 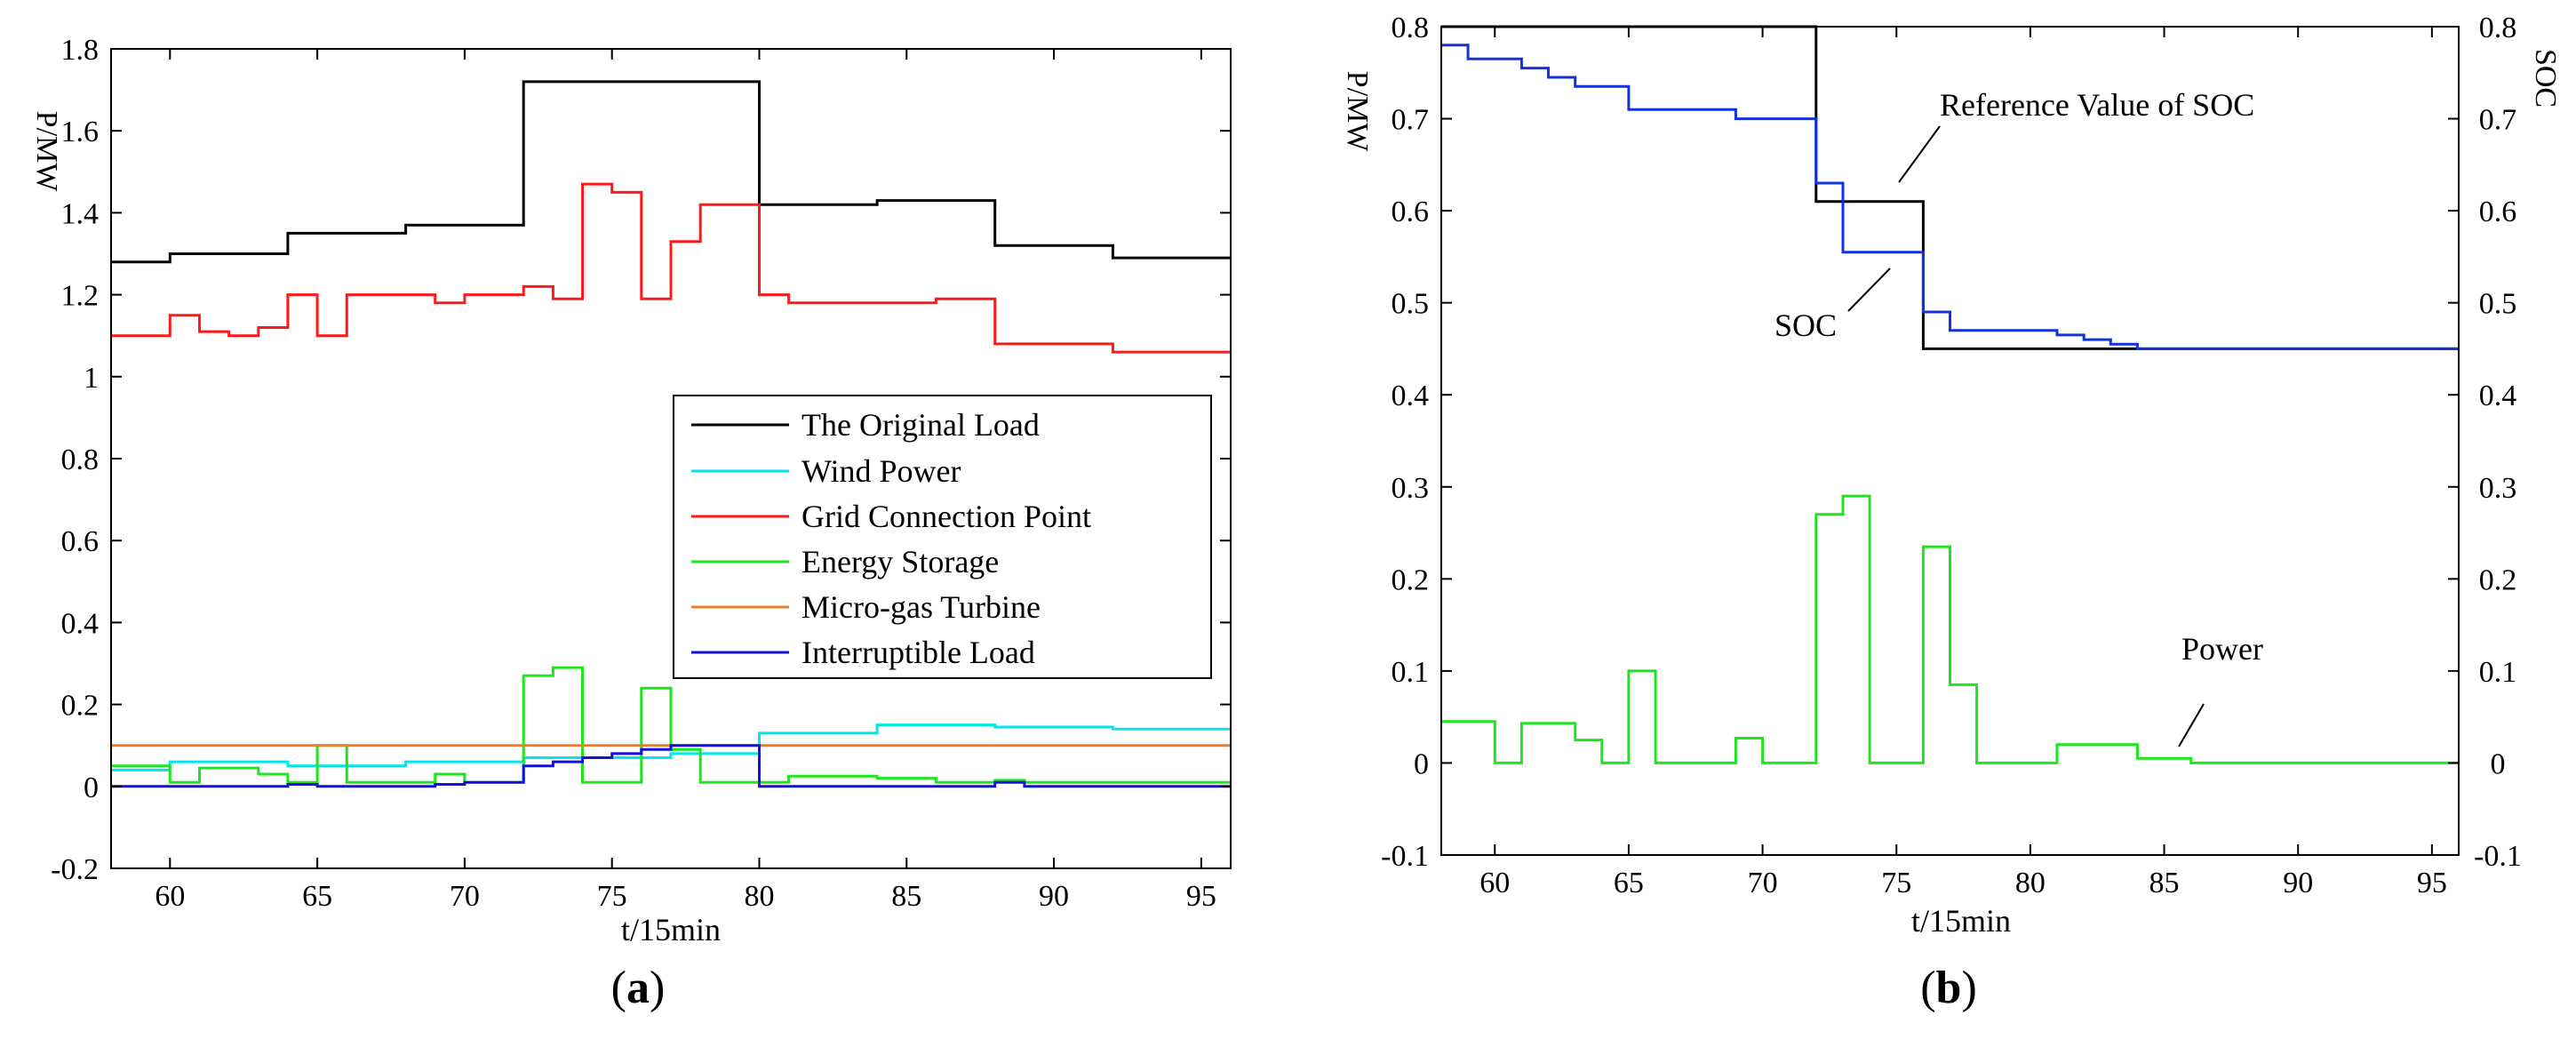 What do you see at coordinates (1950, 197) in the screenshot?
I see `chart-b-series-soc` at bounding box center [1950, 197].